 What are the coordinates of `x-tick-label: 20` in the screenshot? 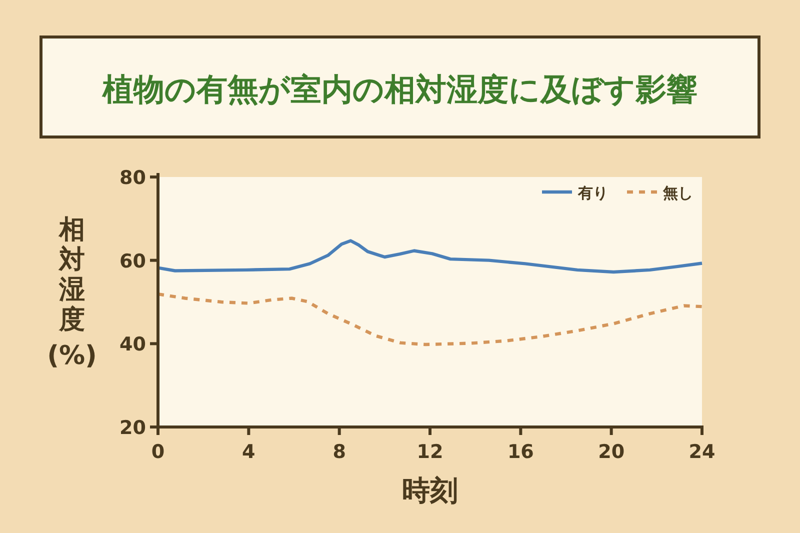 It's located at (611, 452).